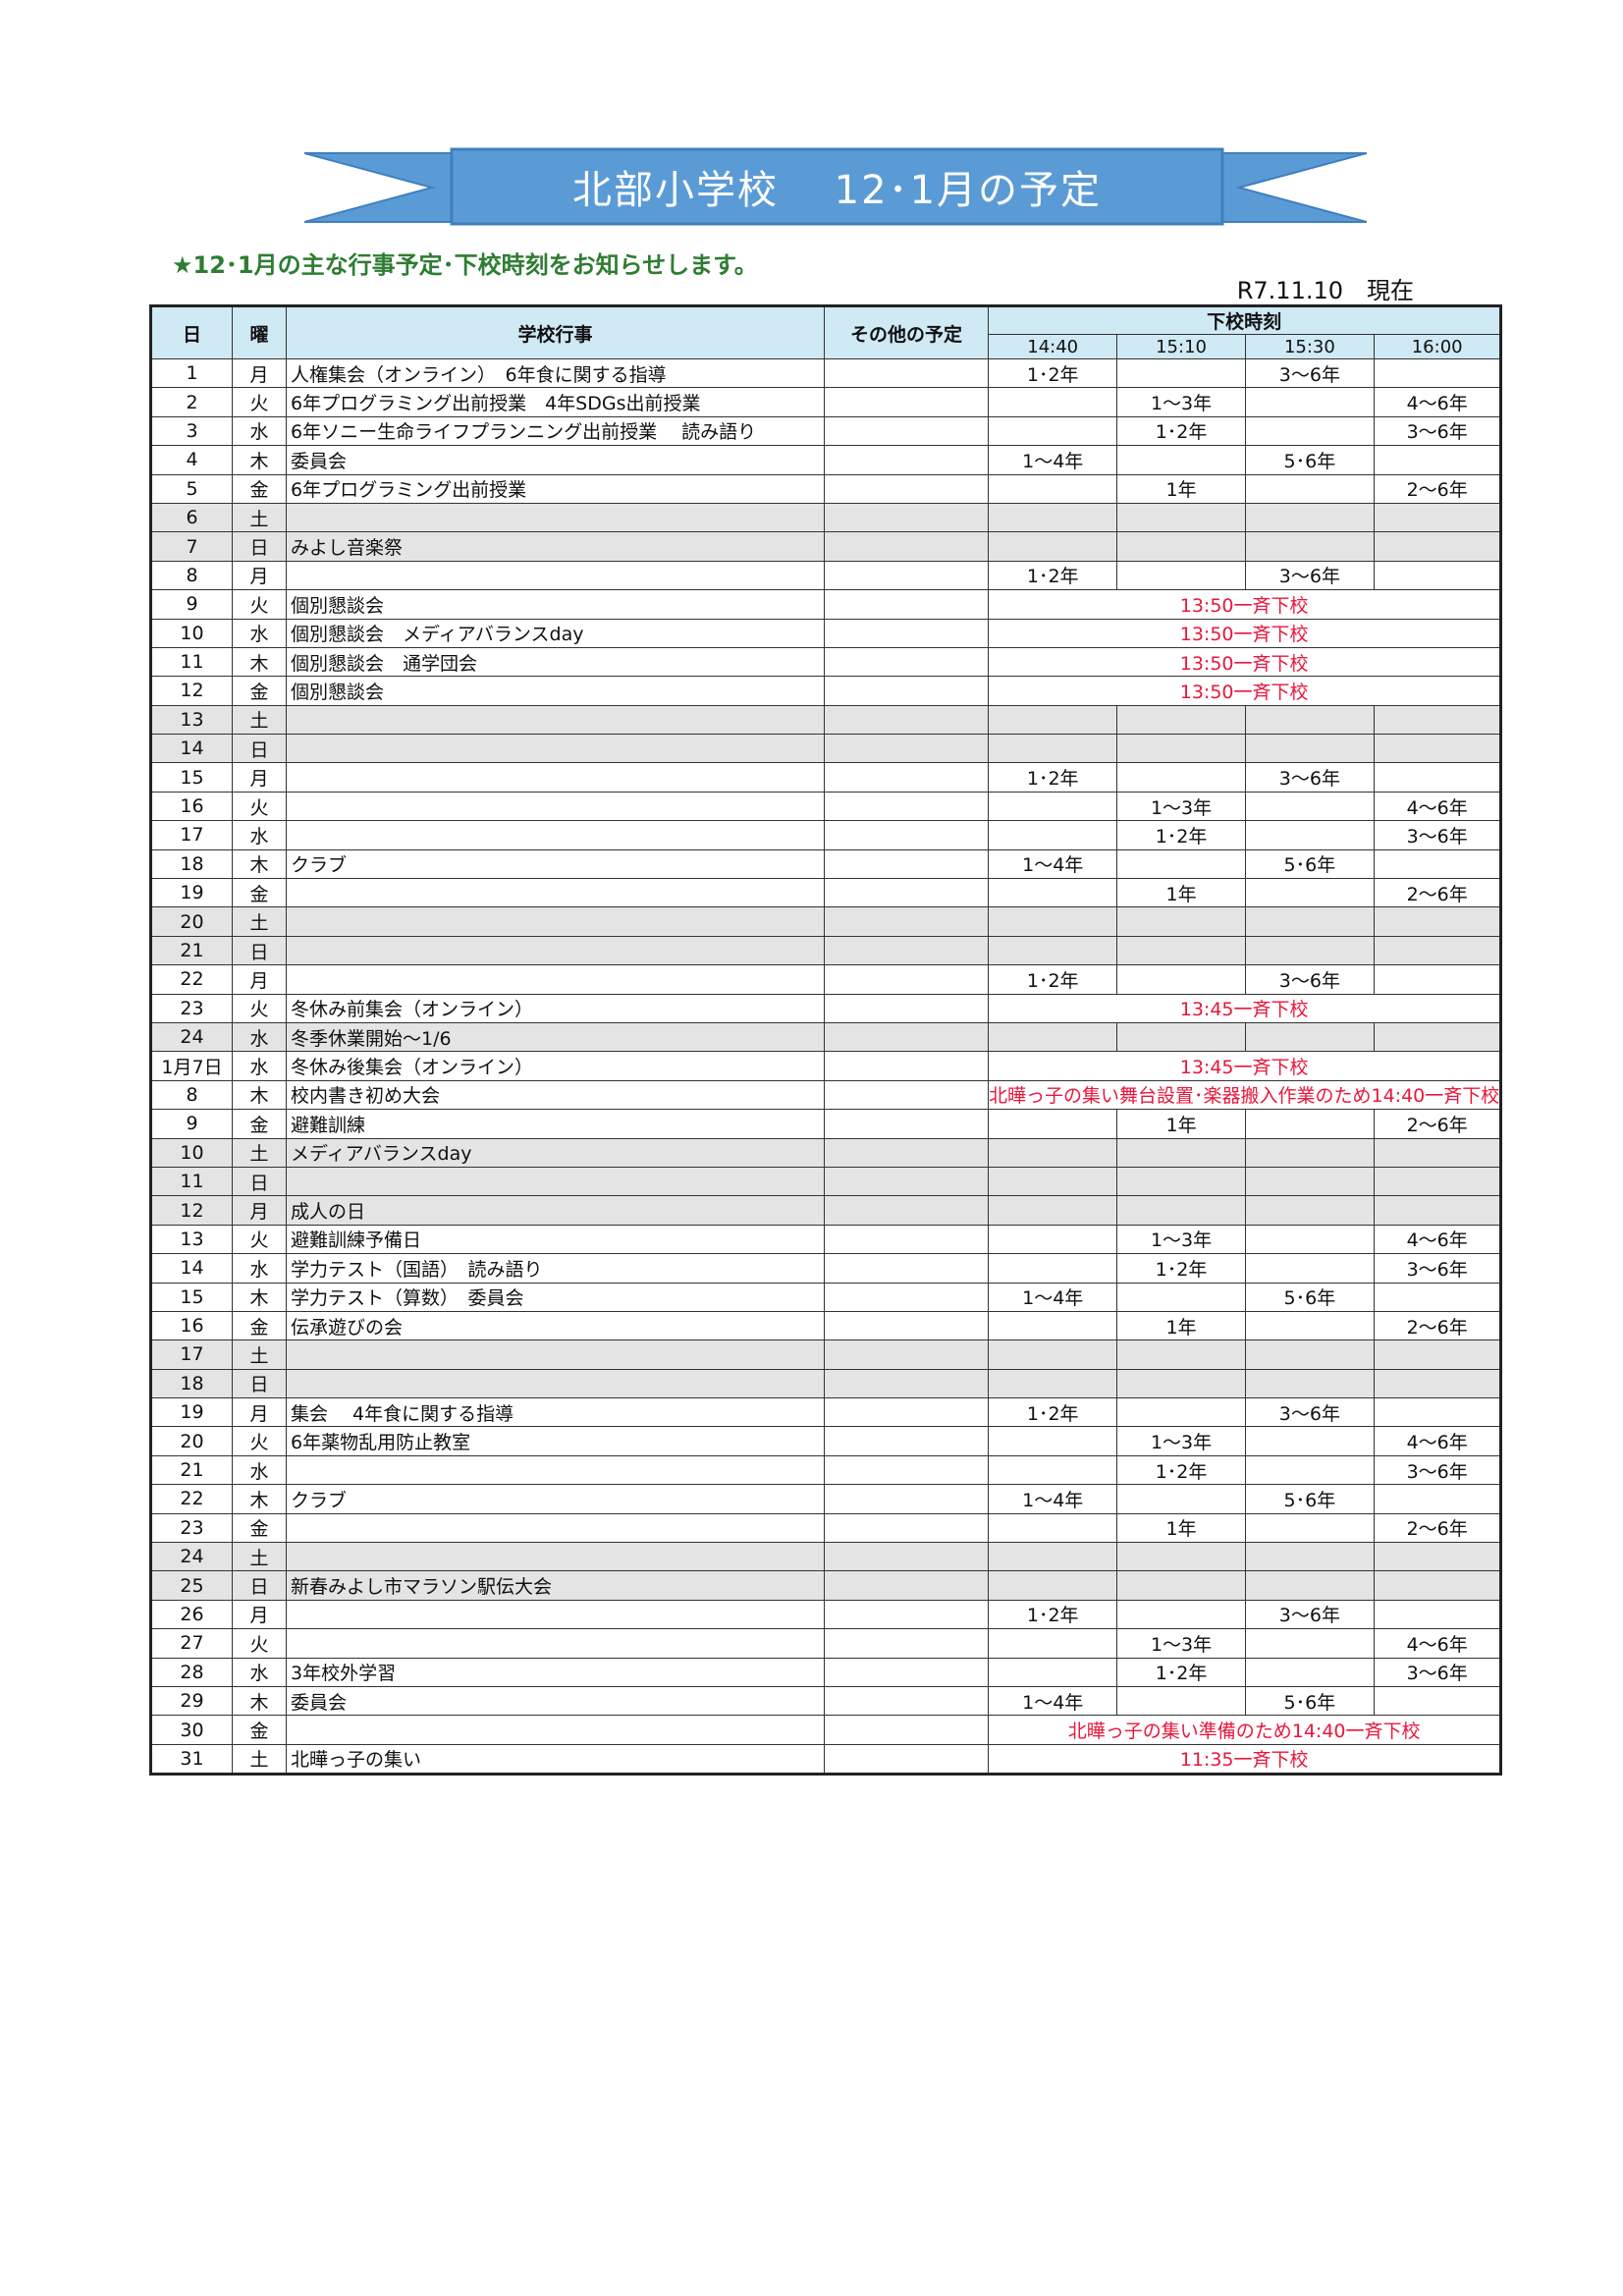  What do you see at coordinates (1244, 662) in the screenshot?
I see `dismissal-notice: 13:50一斉下校` at bounding box center [1244, 662].